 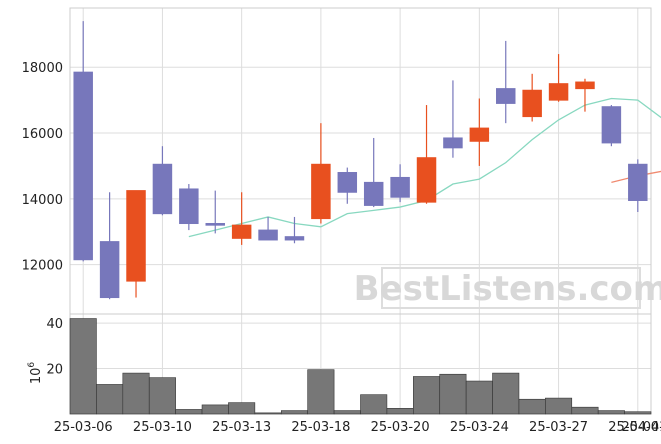 I want to click on x-tick-label: 25-03-20, so click(x=400, y=427).